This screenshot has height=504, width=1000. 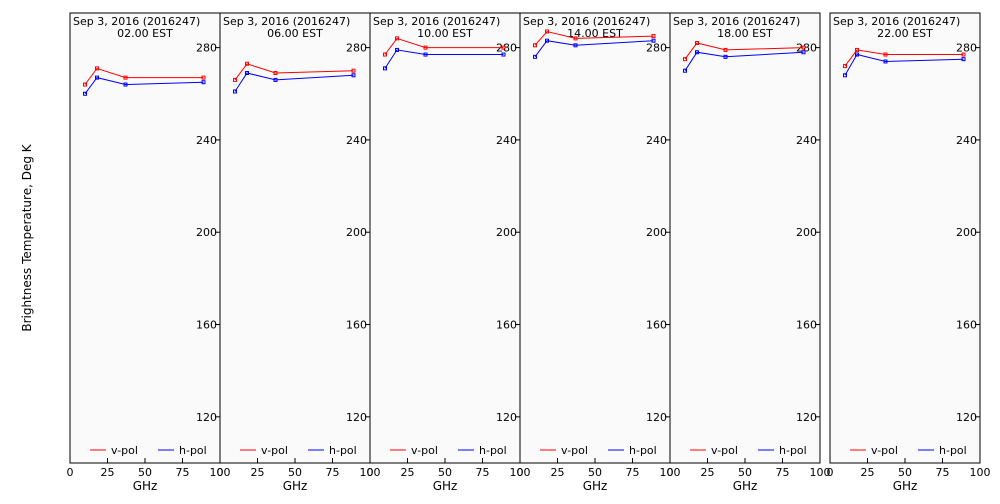 What do you see at coordinates (905, 33) in the screenshot?
I see `panel-title-time: 22.00 EST` at bounding box center [905, 33].